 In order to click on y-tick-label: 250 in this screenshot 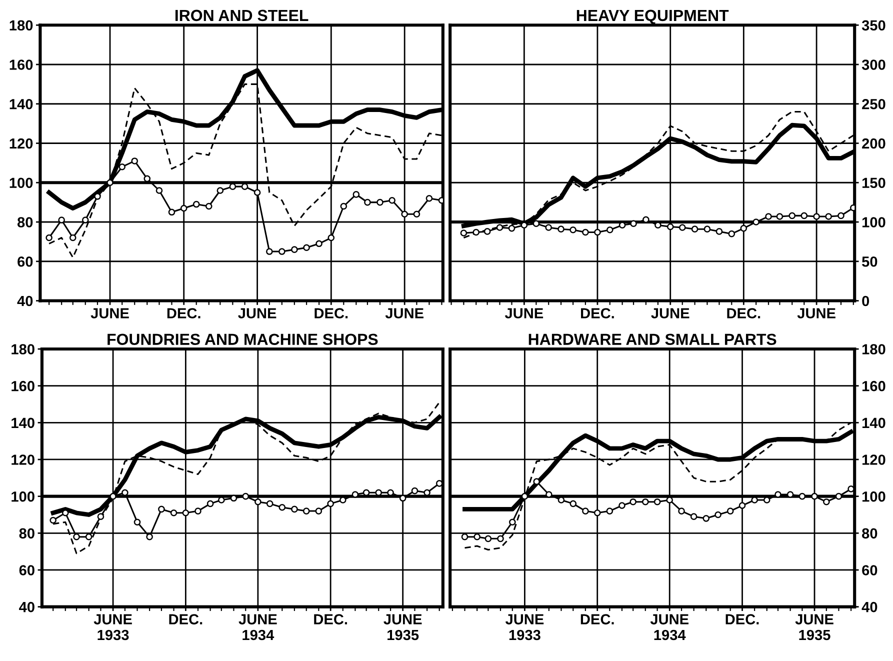, I will do `click(874, 104)`.